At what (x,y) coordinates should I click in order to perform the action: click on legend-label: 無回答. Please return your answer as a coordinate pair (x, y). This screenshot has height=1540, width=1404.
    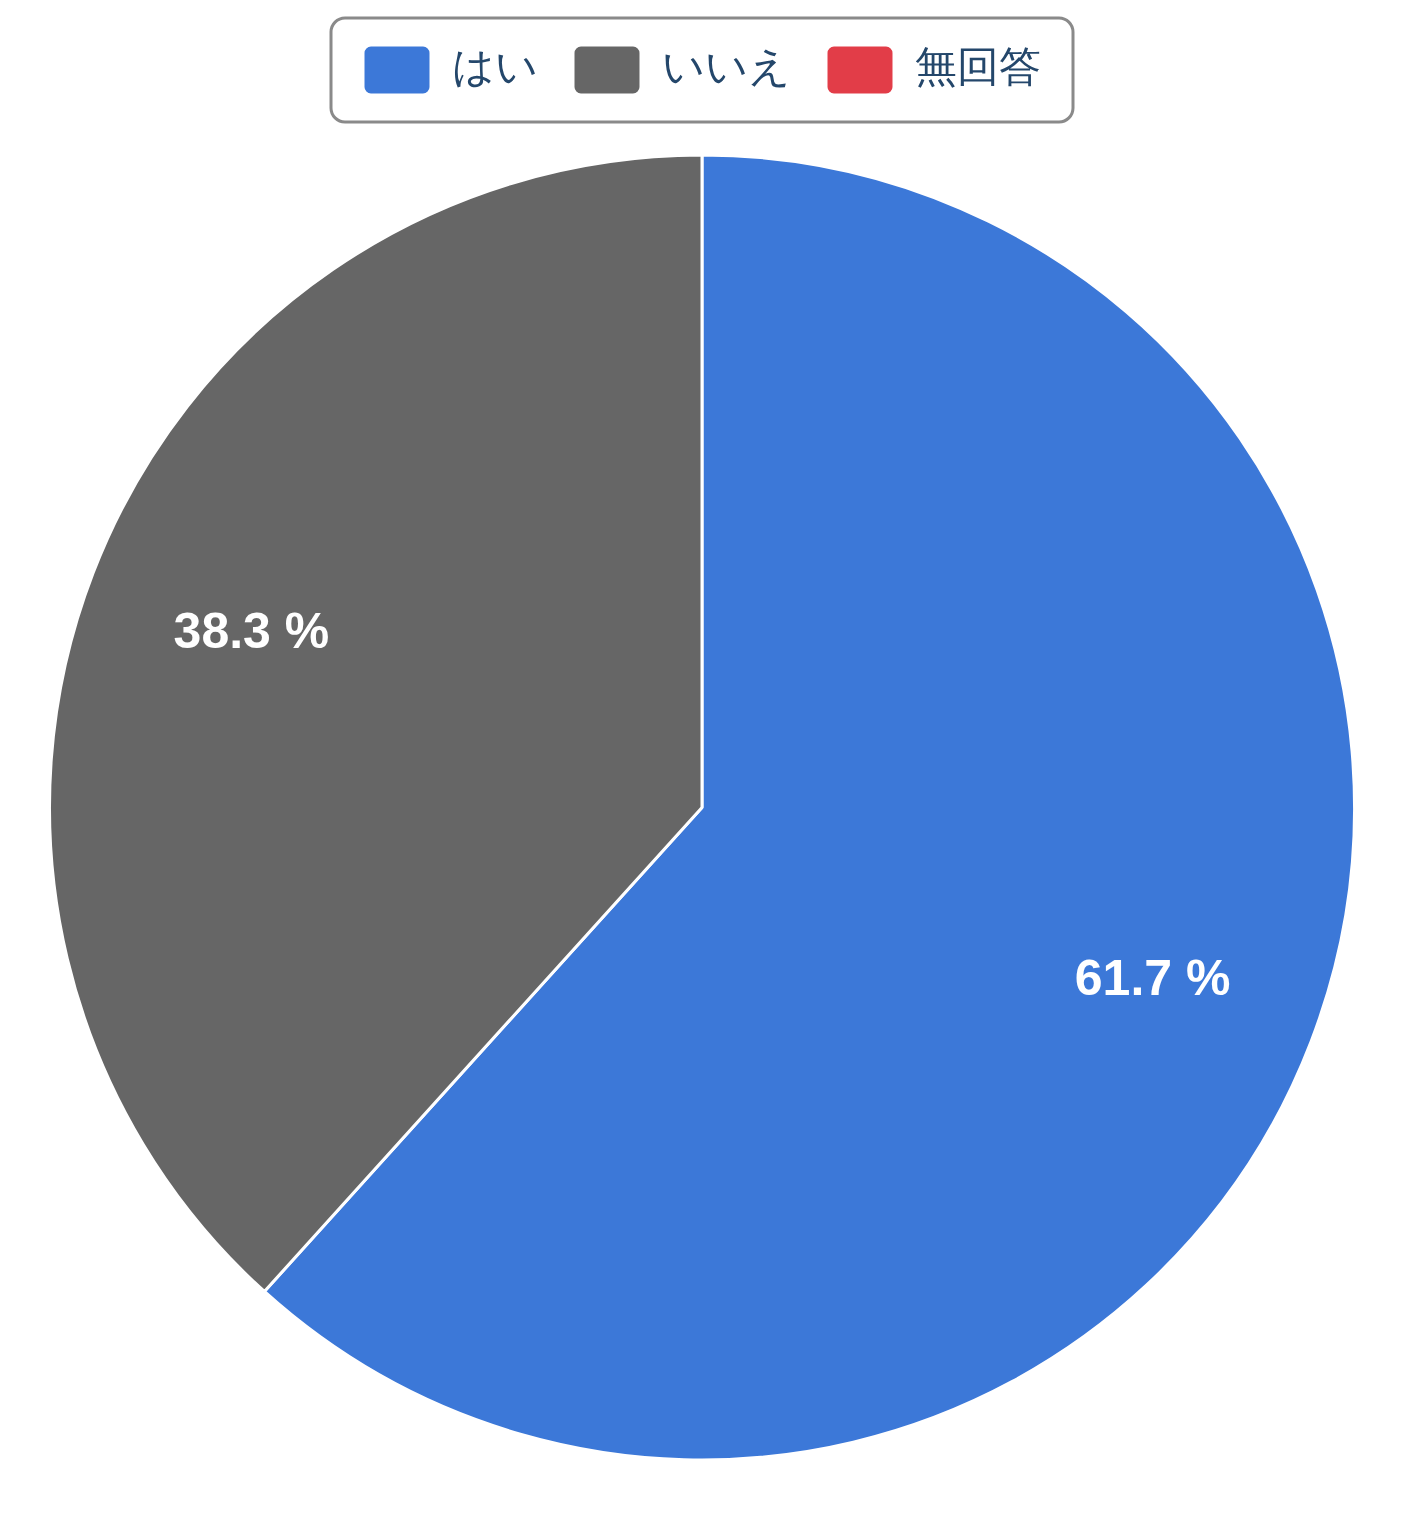
    Looking at the image, I should click on (978, 66).